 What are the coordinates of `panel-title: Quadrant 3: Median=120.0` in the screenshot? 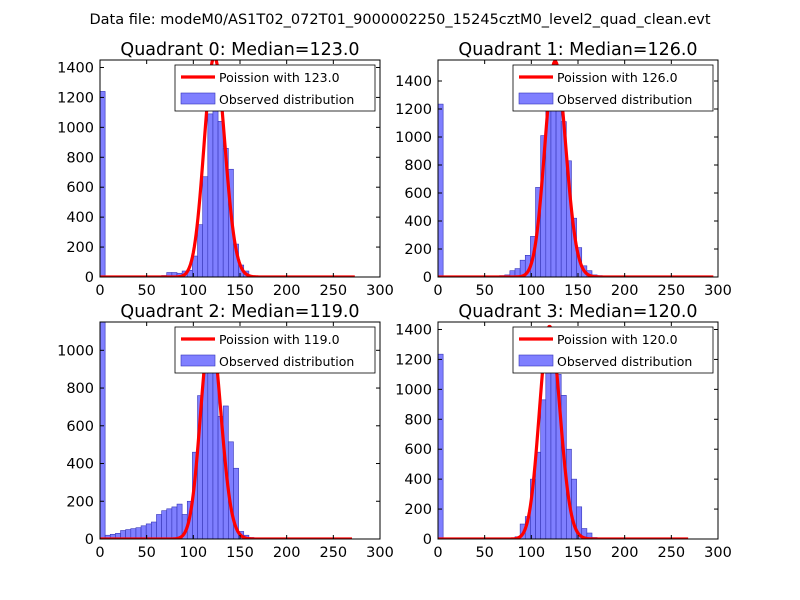 It's located at (577, 312).